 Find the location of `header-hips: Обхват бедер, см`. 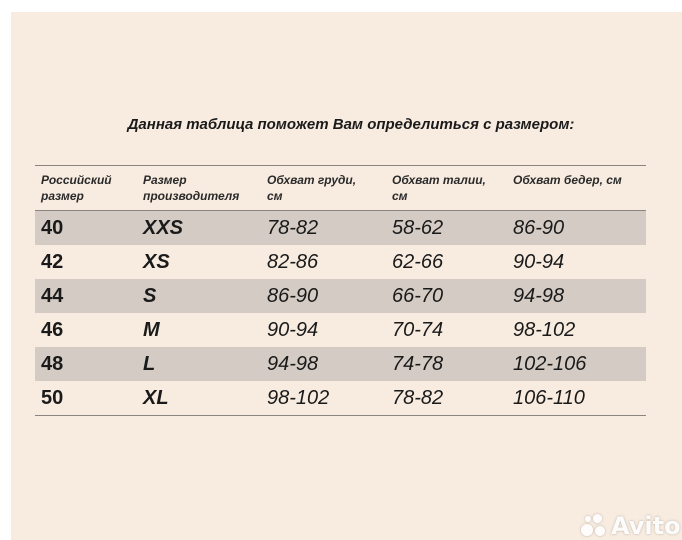

header-hips: Обхват бедер, см is located at coordinates (567, 180).